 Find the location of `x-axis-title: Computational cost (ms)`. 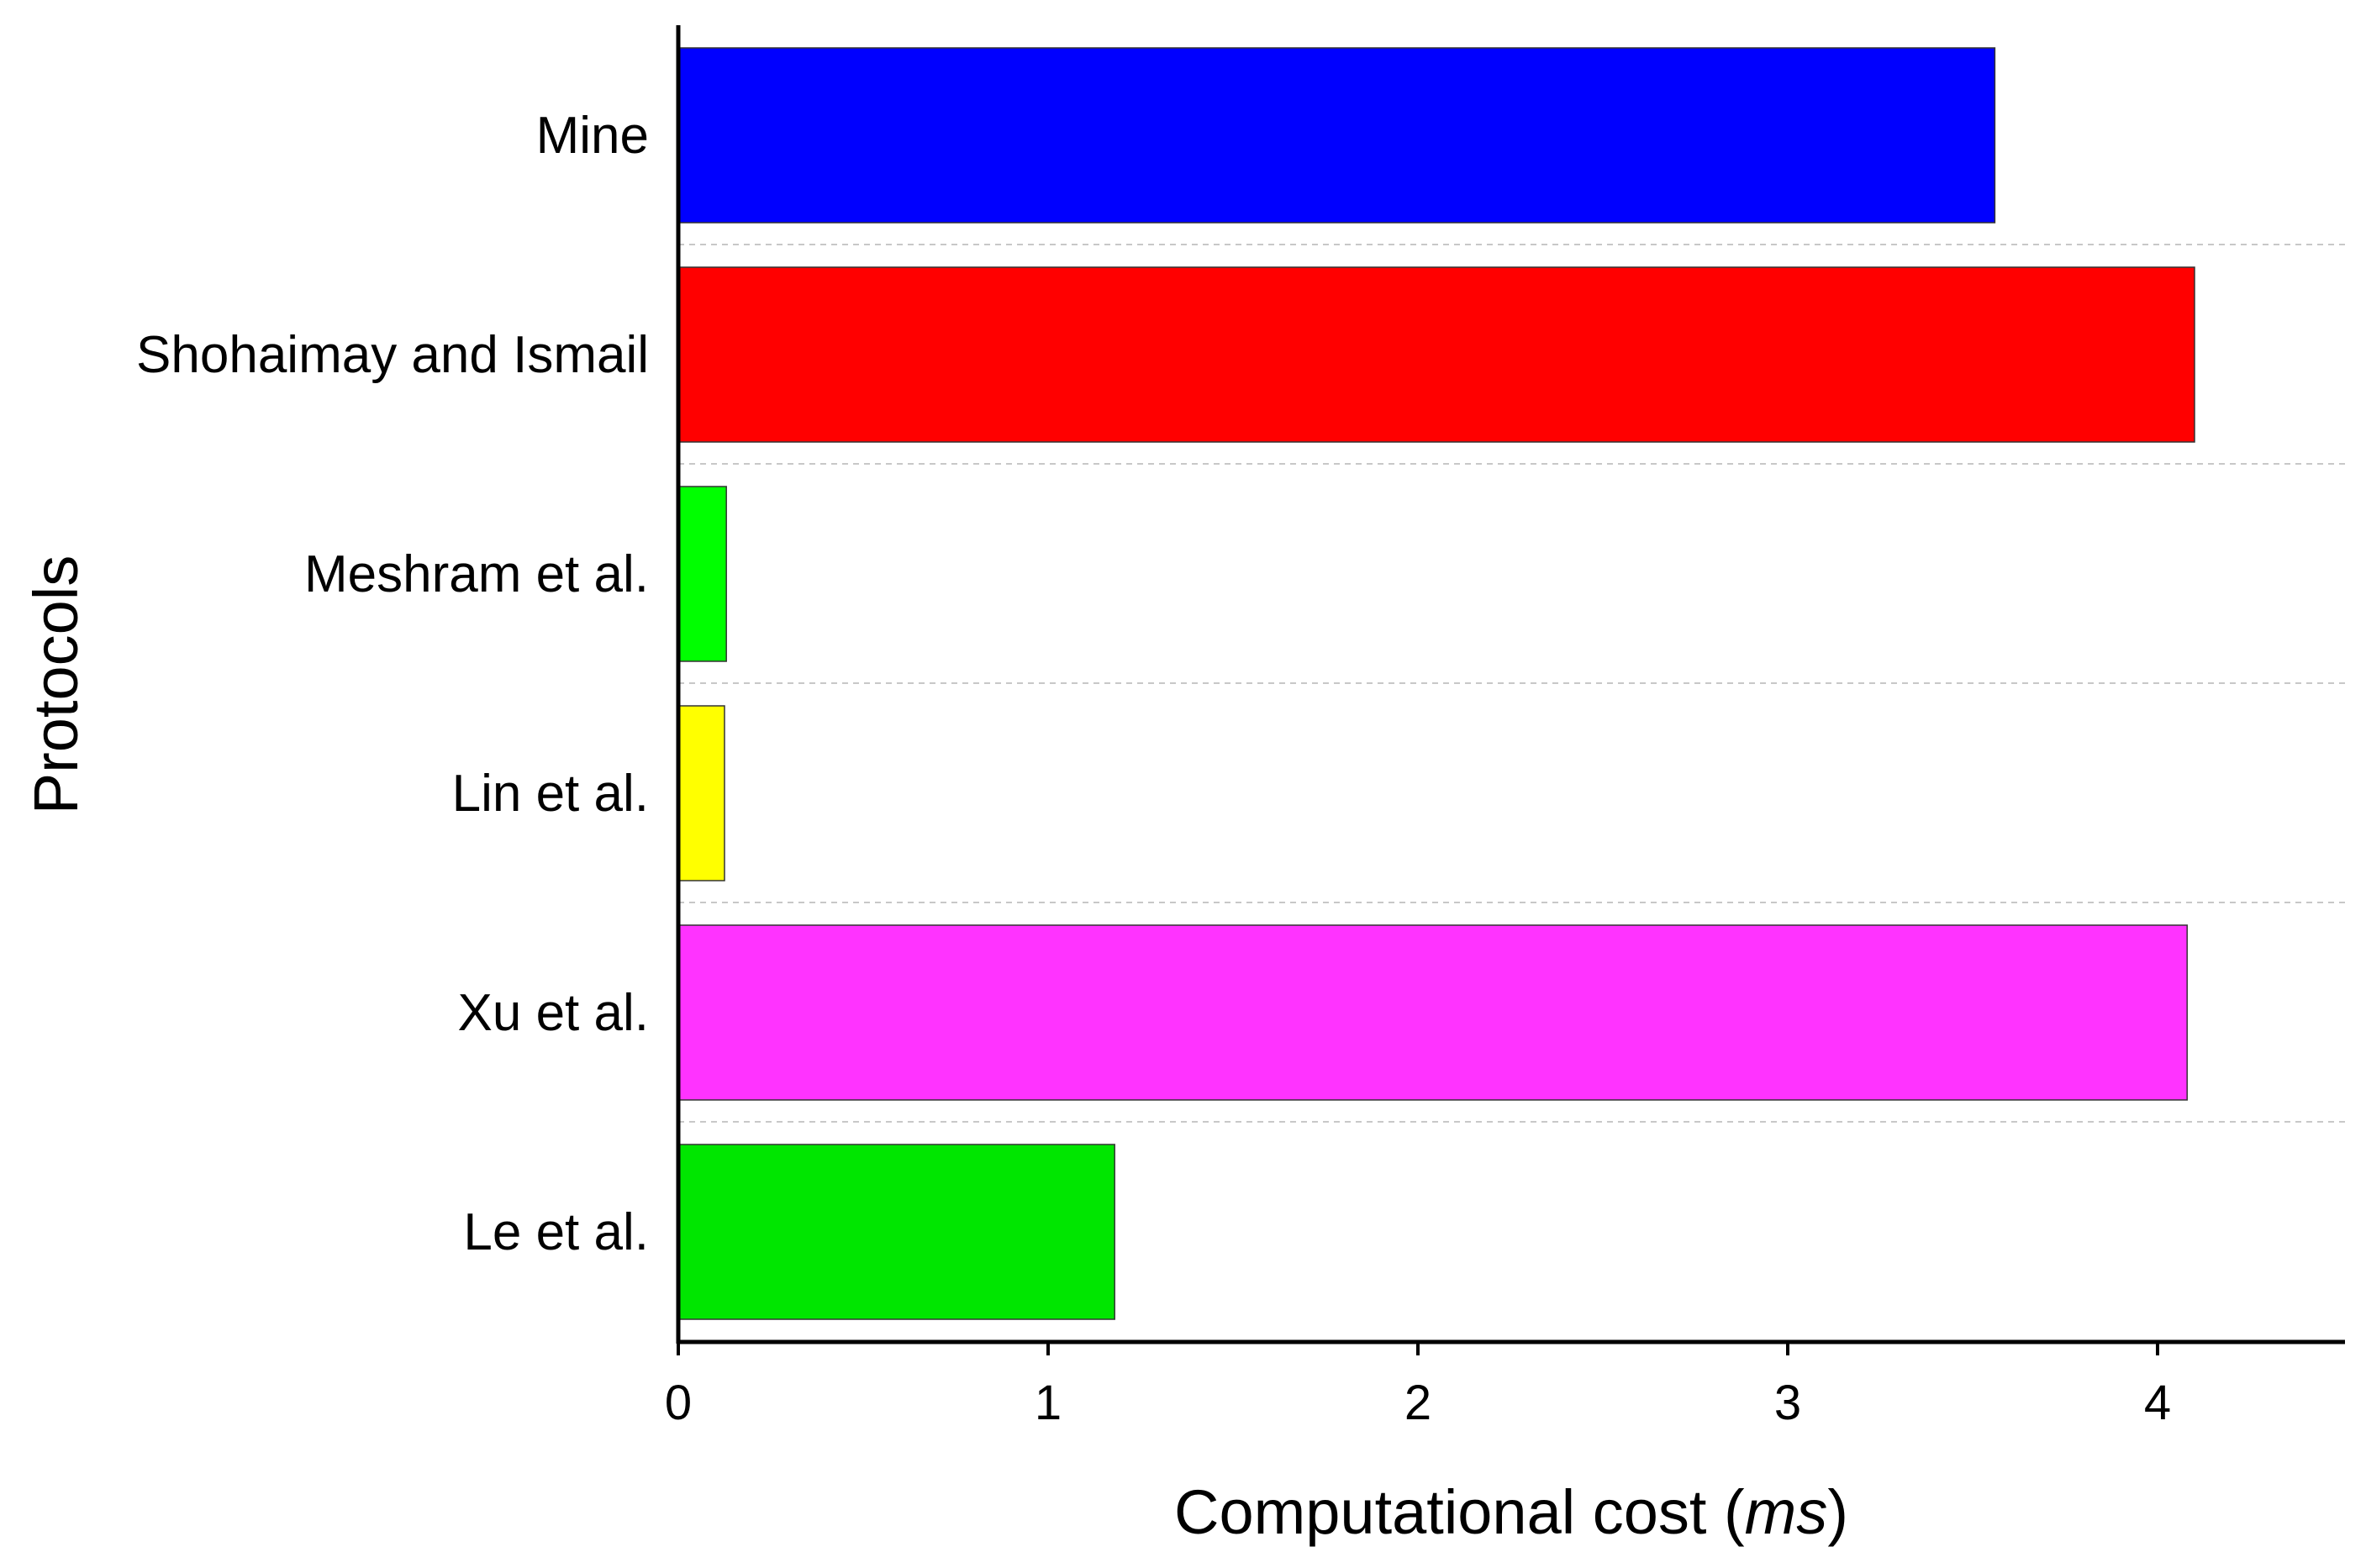

x-axis-title: Computational cost (ms) is located at coordinates (1511, 1512).